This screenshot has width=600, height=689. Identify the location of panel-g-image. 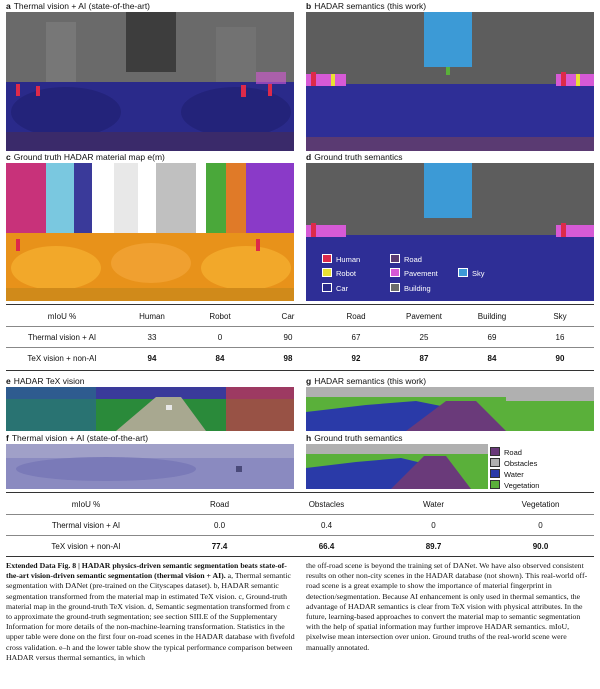
(450, 409).